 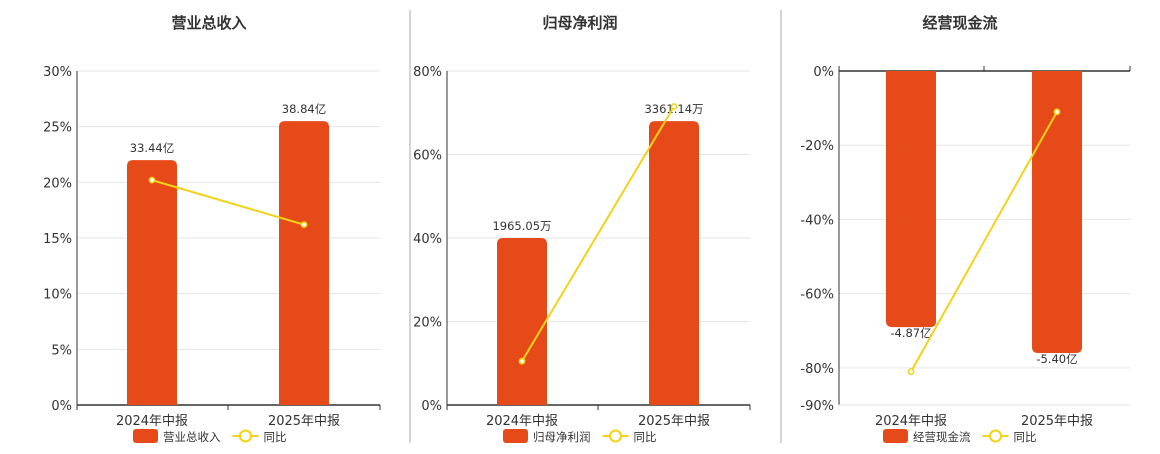 I want to click on bar-value-label: 33.44亿, so click(x=152, y=148).